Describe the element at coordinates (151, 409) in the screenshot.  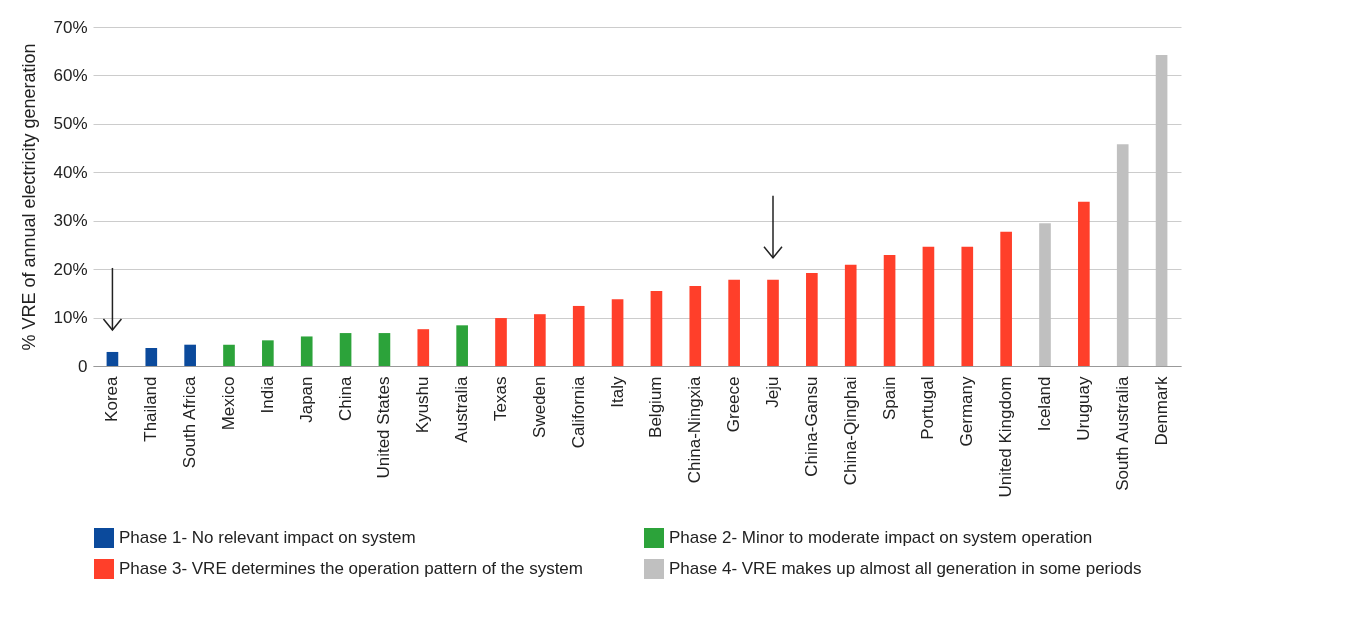
I see `x-tick-label: Thailand` at that location.